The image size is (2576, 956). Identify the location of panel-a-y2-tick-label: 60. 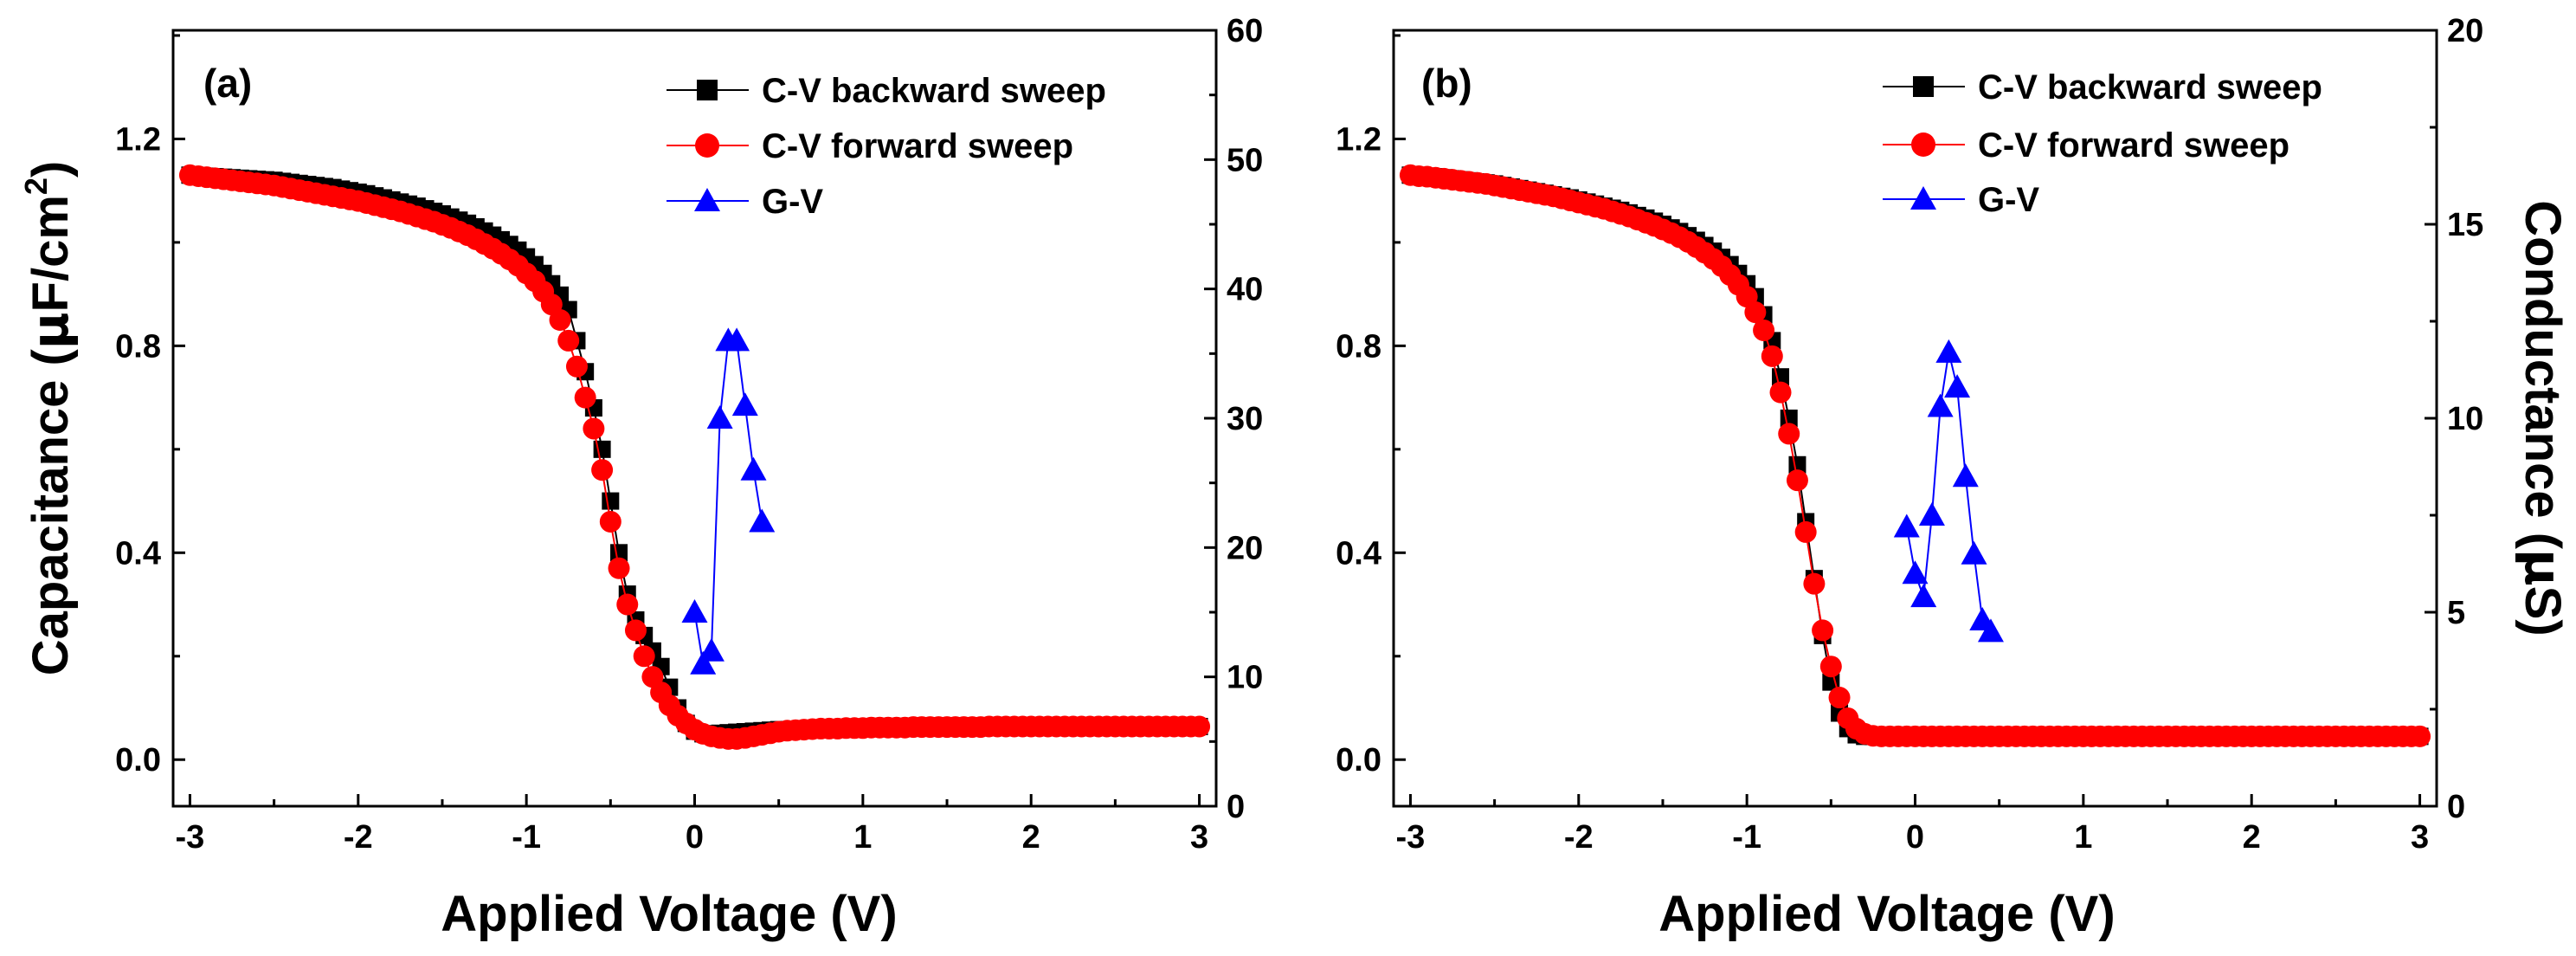
(1245, 31).